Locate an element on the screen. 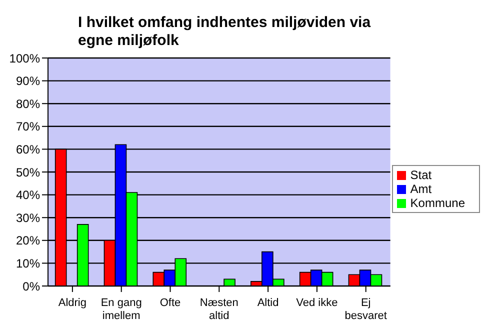 The height and width of the screenshot is (333, 490). y-tick-label: 40% is located at coordinates (28, 195).